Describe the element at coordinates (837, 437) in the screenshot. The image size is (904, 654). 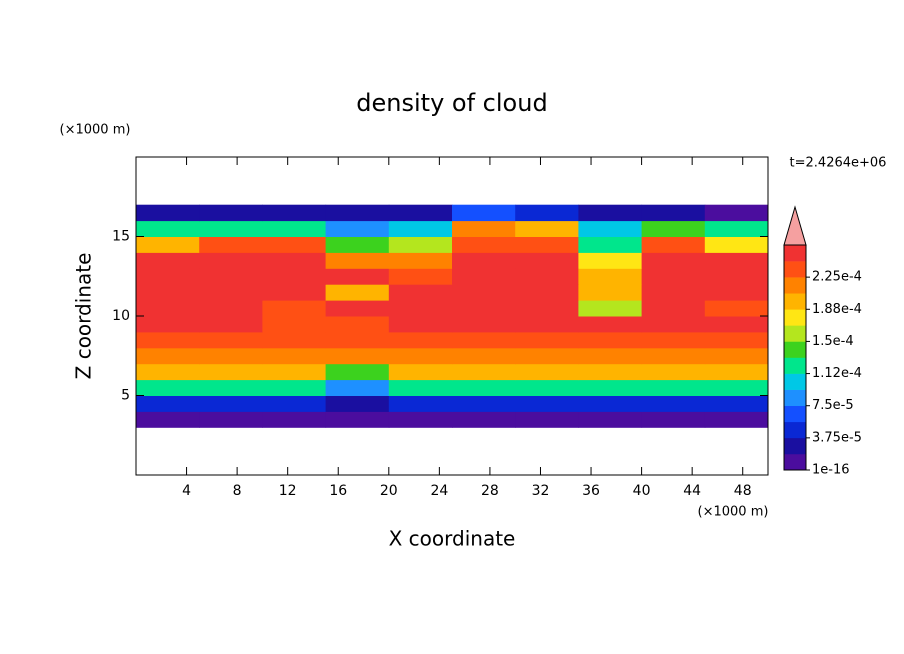
I see `colorbar-tick-label: 3.75e-5` at that location.